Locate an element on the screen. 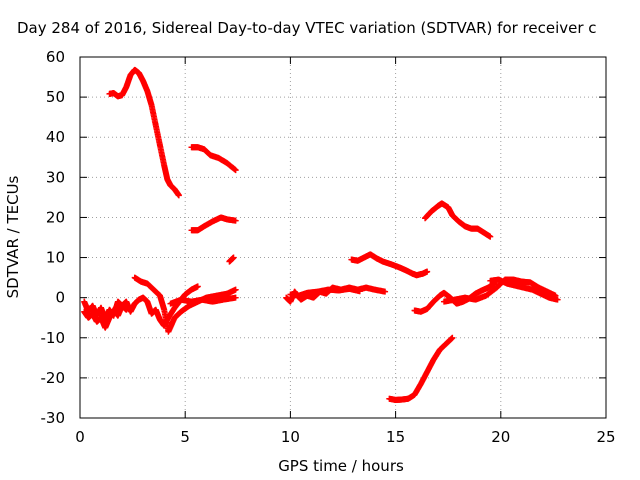 The height and width of the screenshot is (480, 640). x-axis-label: GPS time / hours is located at coordinates (341, 466).